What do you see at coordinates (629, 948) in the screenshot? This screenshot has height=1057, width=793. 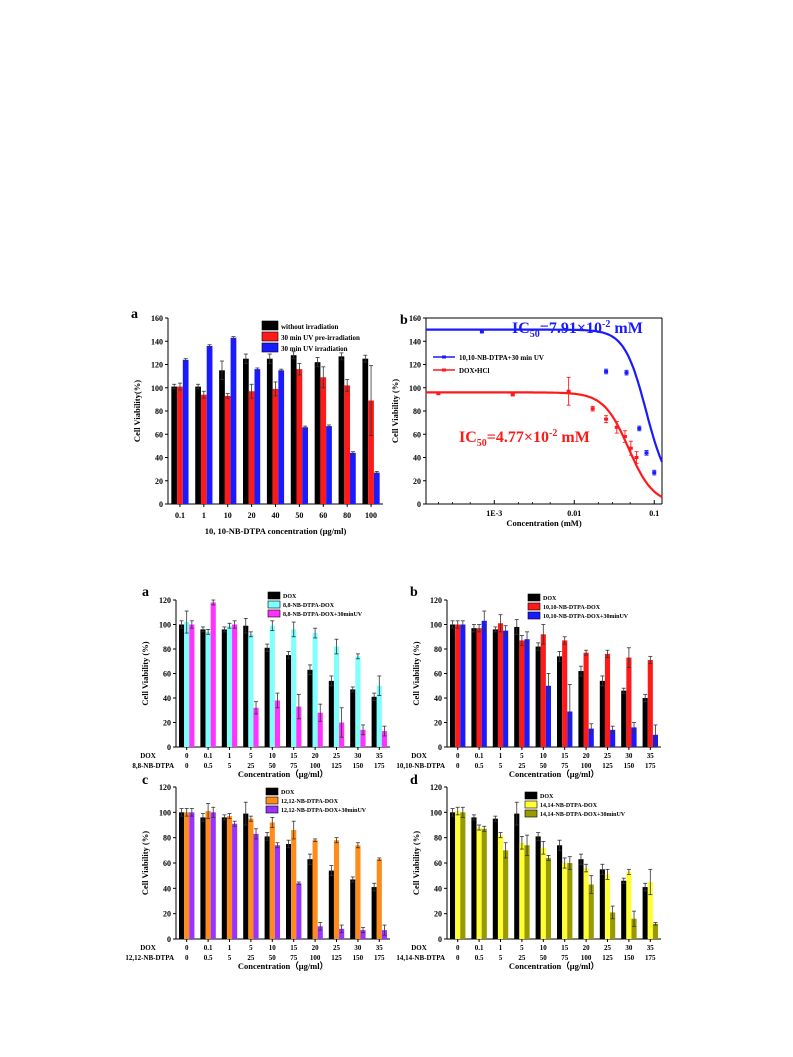 I see `x-tick-label: 30` at bounding box center [629, 948].